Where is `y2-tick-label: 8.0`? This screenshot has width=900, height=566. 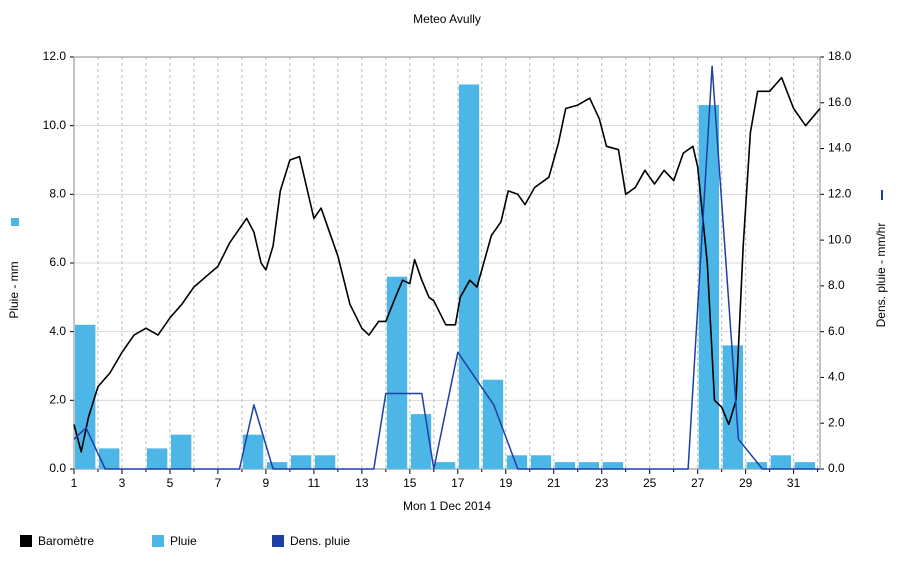 y2-tick-label: 8.0 is located at coordinates (836, 285).